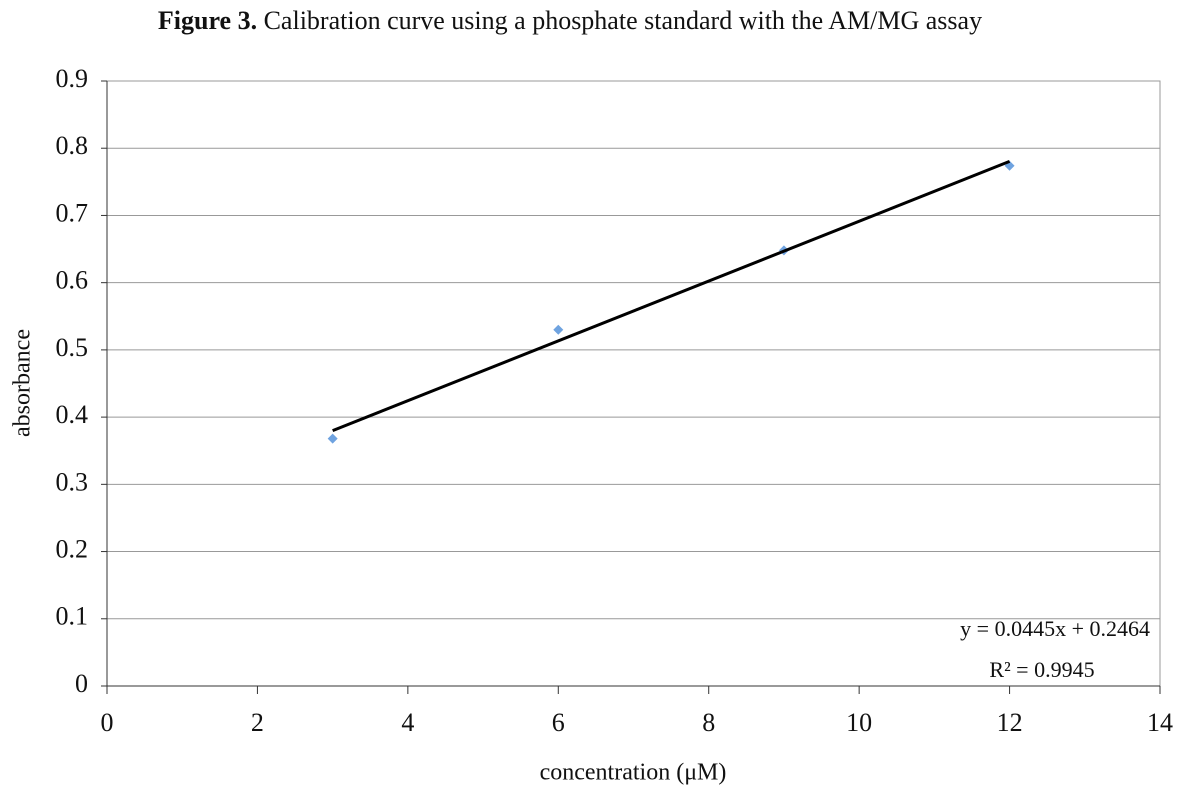  I want to click on x-tick-label: 8, so click(708, 722).